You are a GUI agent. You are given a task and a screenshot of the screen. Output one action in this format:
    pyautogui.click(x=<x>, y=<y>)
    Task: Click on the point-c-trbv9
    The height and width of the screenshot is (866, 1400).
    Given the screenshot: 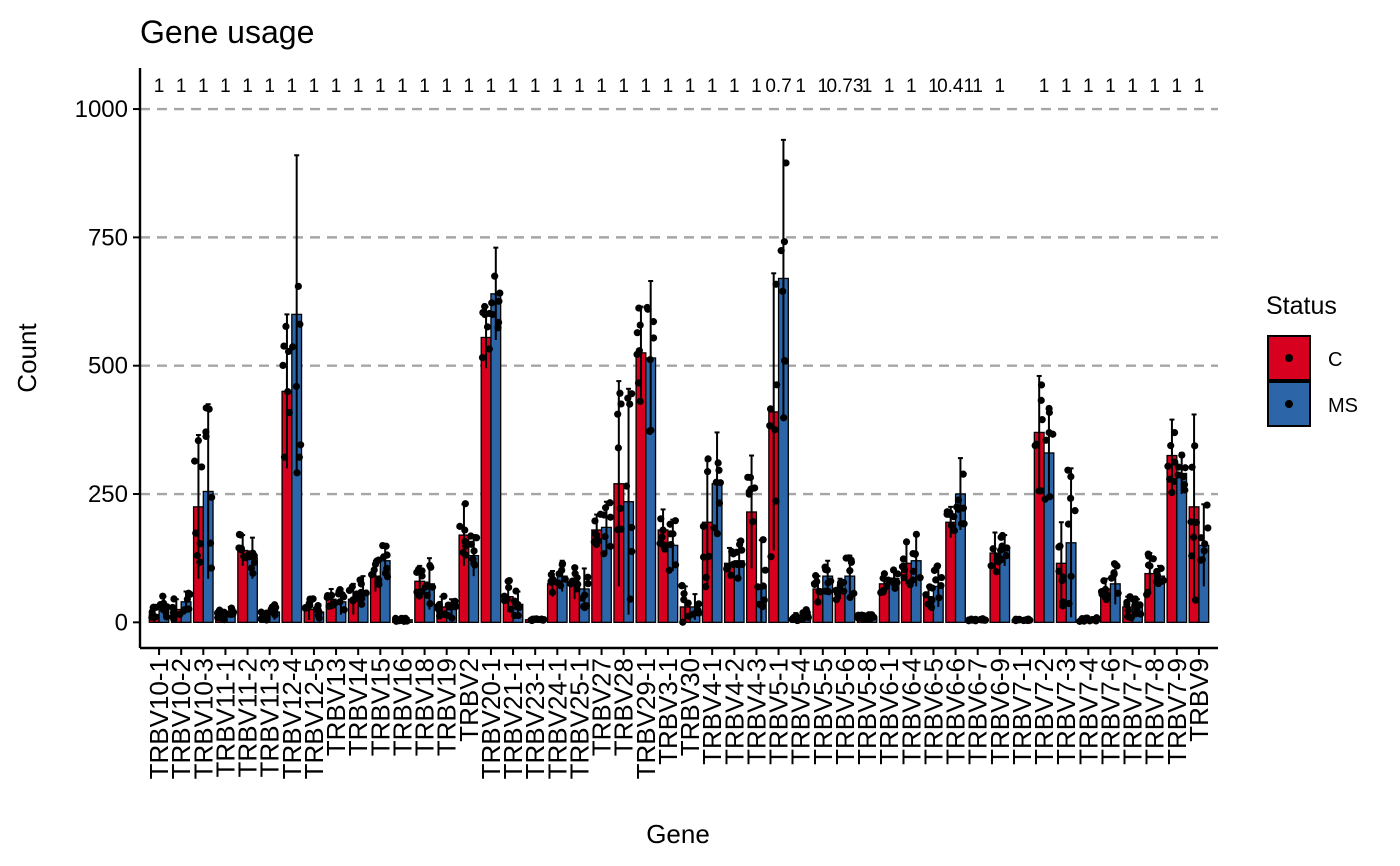 What is the action you would take?
    pyautogui.click(x=1192, y=556)
    